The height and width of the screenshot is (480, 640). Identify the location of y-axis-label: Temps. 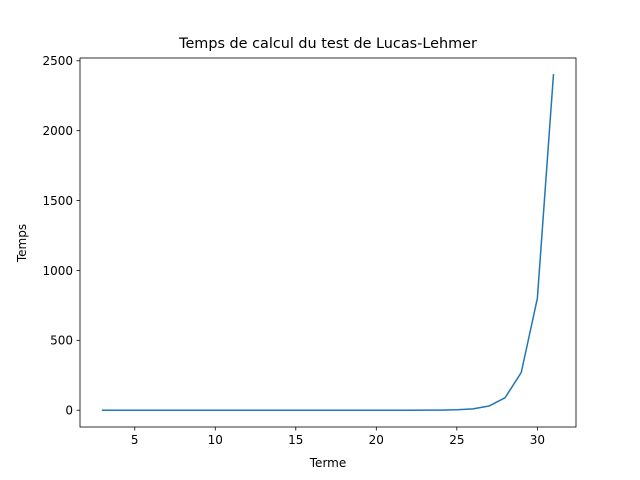
(22, 243).